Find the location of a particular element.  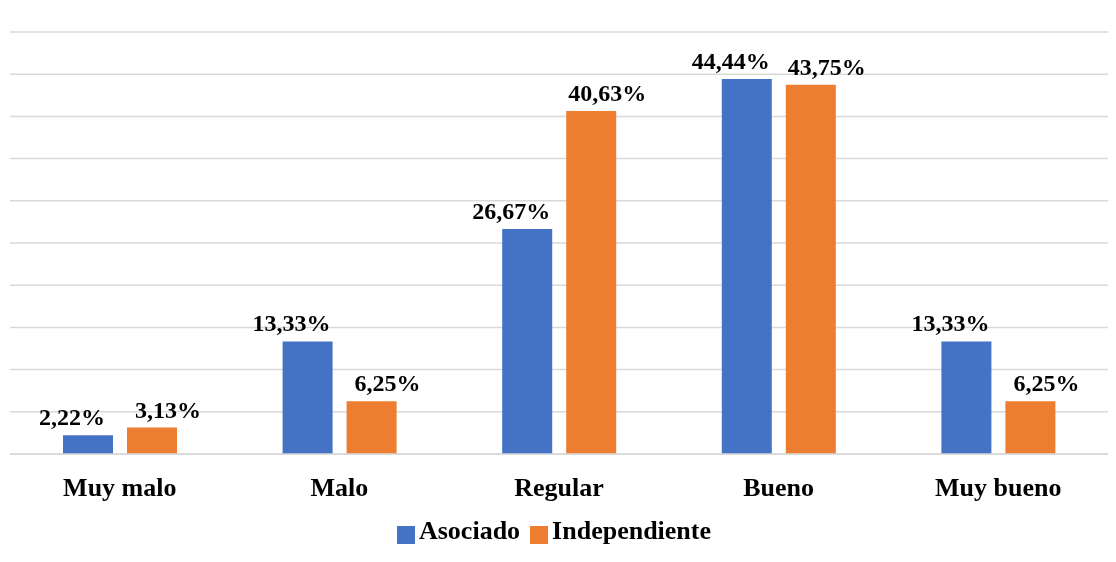

data-label: 26,67% is located at coordinates (511, 210).